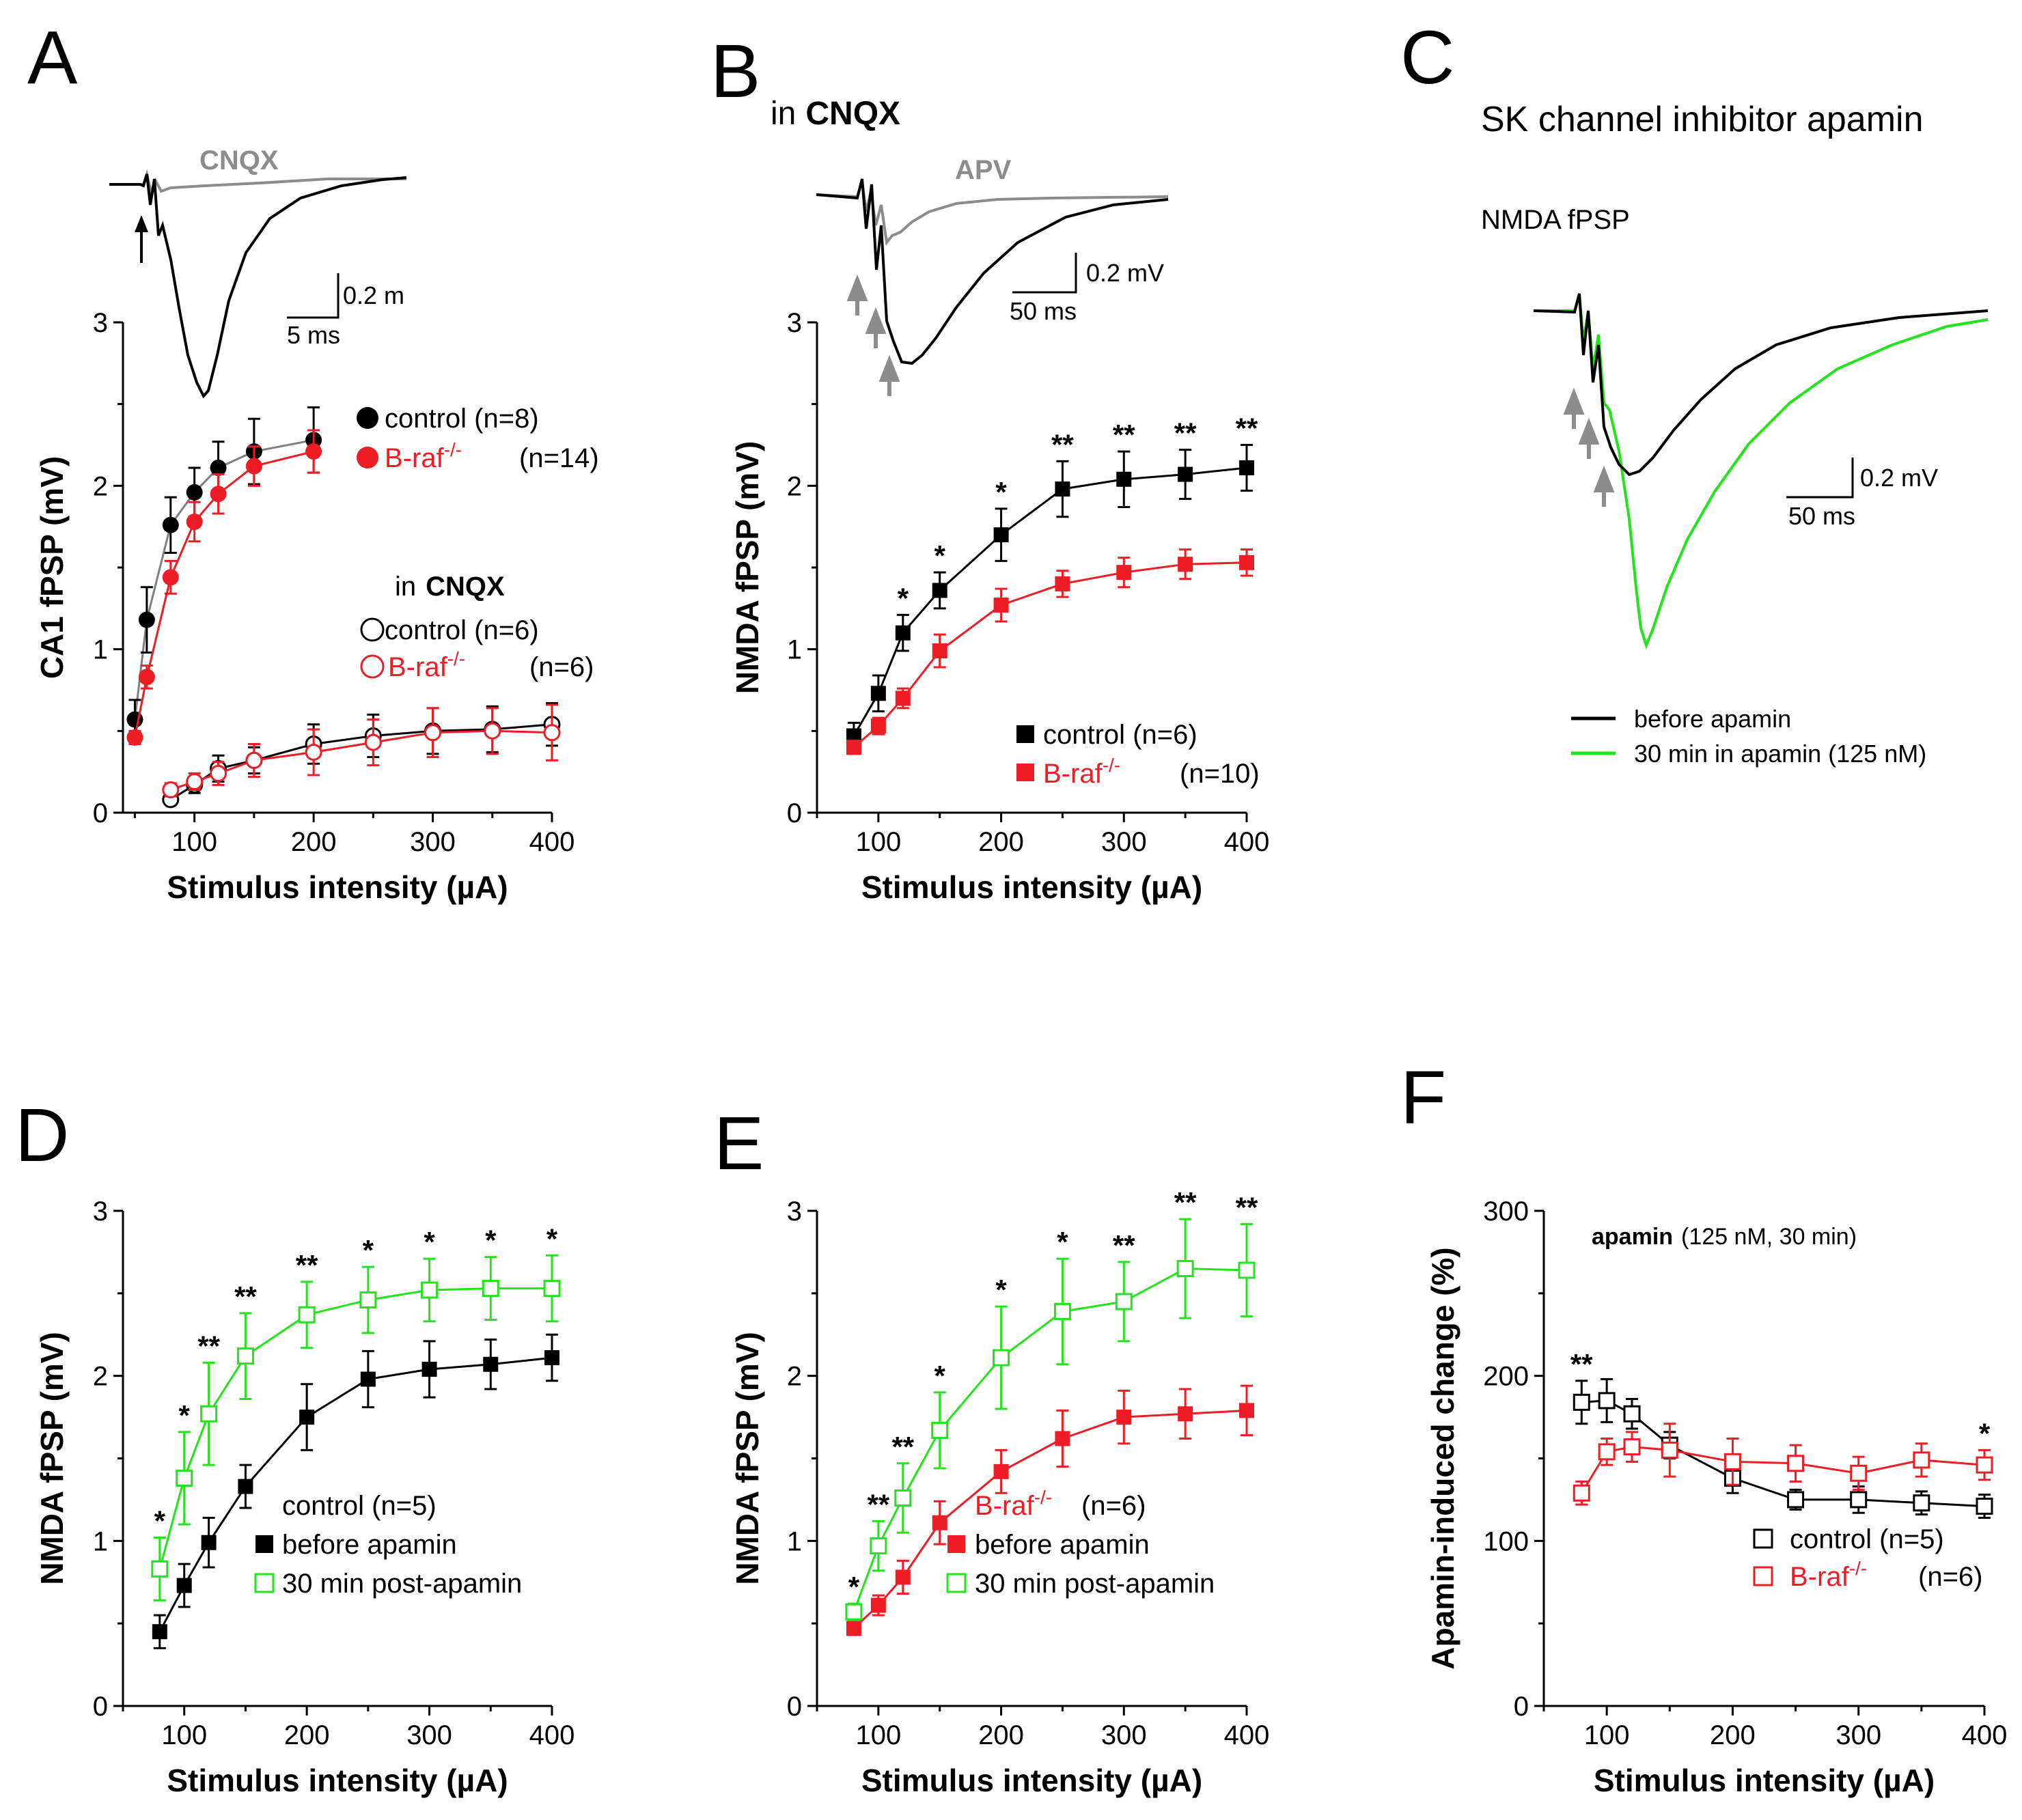 The height and width of the screenshot is (1820, 2022). What do you see at coordinates (1073, 774) in the screenshot?
I see `legend-b-braf-text: B-raf` at bounding box center [1073, 774].